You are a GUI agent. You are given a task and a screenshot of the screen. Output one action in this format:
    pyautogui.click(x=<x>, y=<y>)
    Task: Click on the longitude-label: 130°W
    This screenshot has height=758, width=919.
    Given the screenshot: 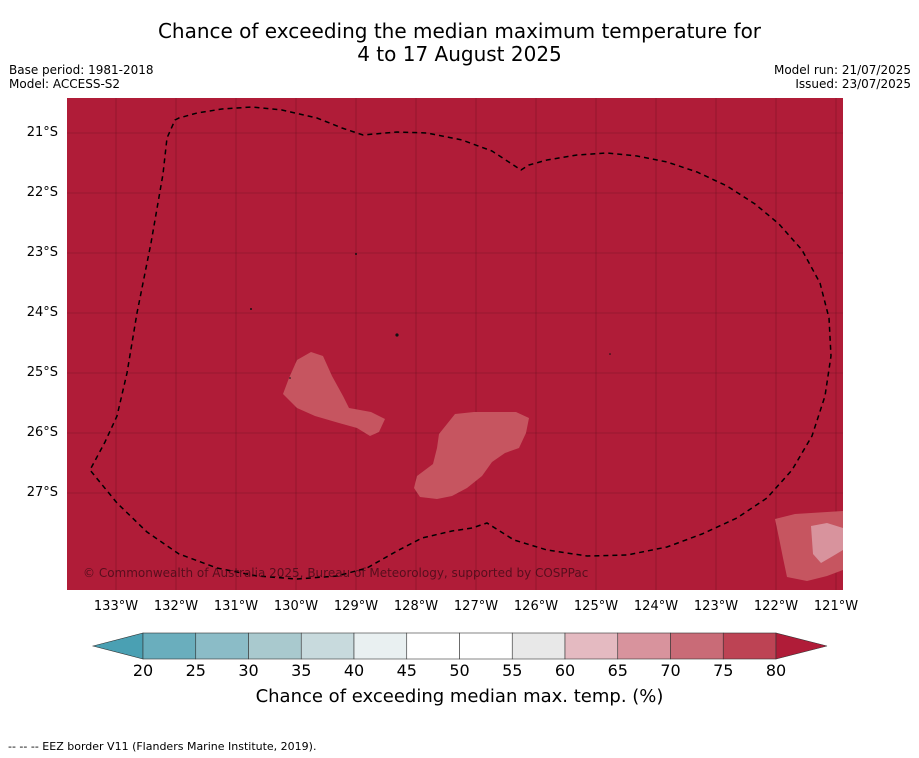 What is the action you would take?
    pyautogui.click(x=296, y=606)
    